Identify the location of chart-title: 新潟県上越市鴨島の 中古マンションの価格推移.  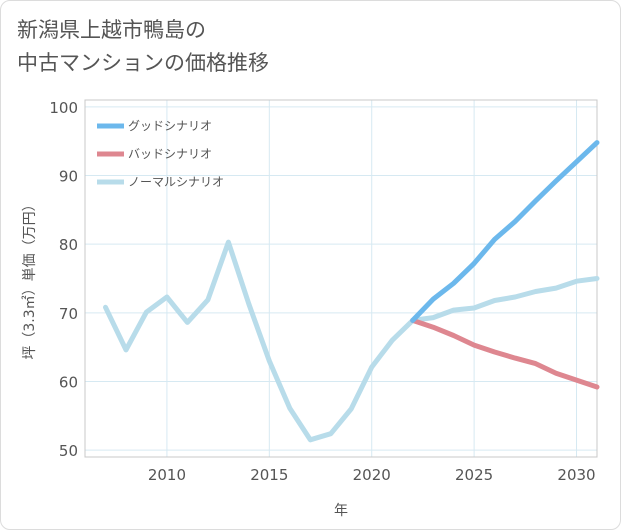
(143, 47).